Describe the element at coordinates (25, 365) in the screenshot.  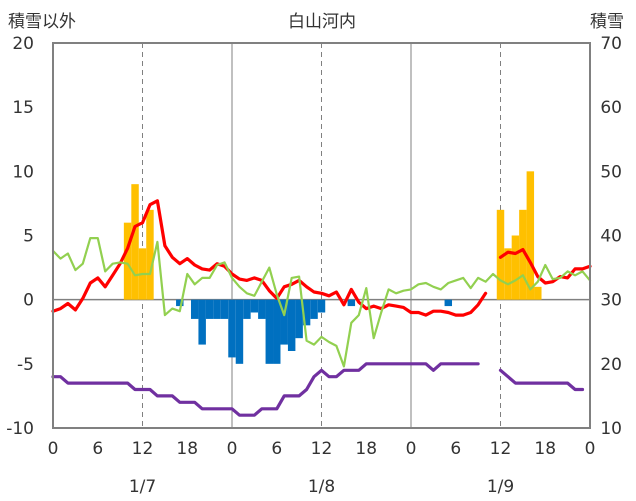
I see `y-left-tick-label: -5` at that location.